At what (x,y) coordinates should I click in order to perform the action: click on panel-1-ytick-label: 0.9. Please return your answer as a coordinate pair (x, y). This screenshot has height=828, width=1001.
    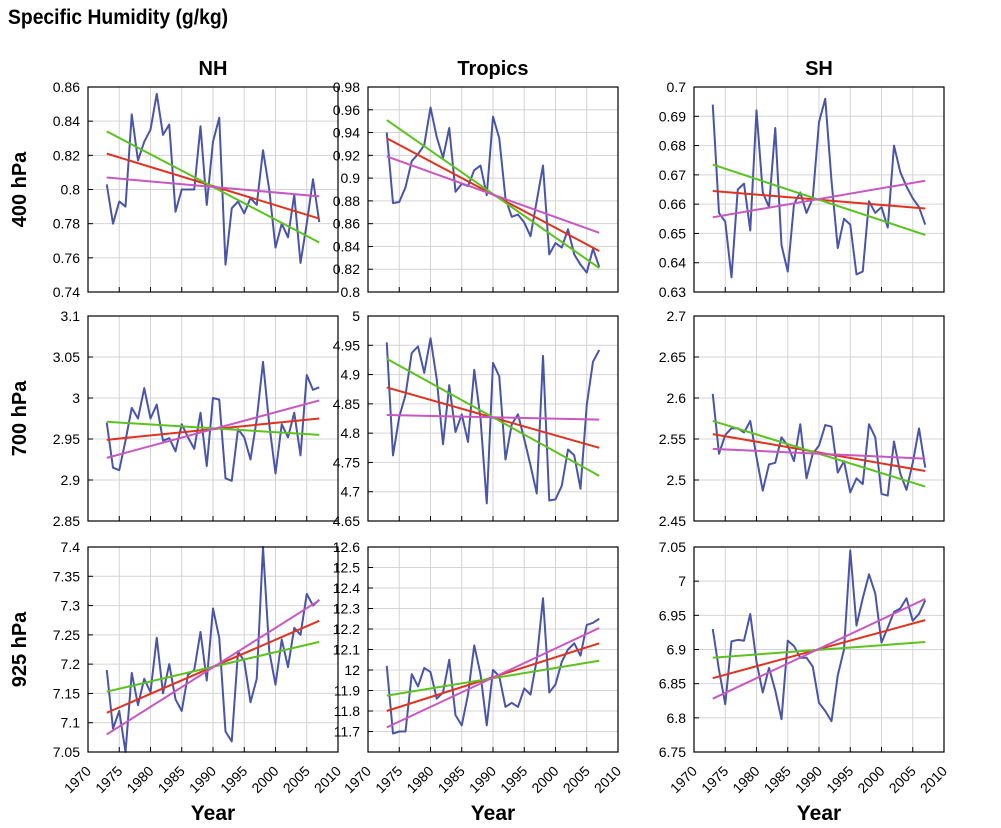
    Looking at the image, I should click on (351, 178).